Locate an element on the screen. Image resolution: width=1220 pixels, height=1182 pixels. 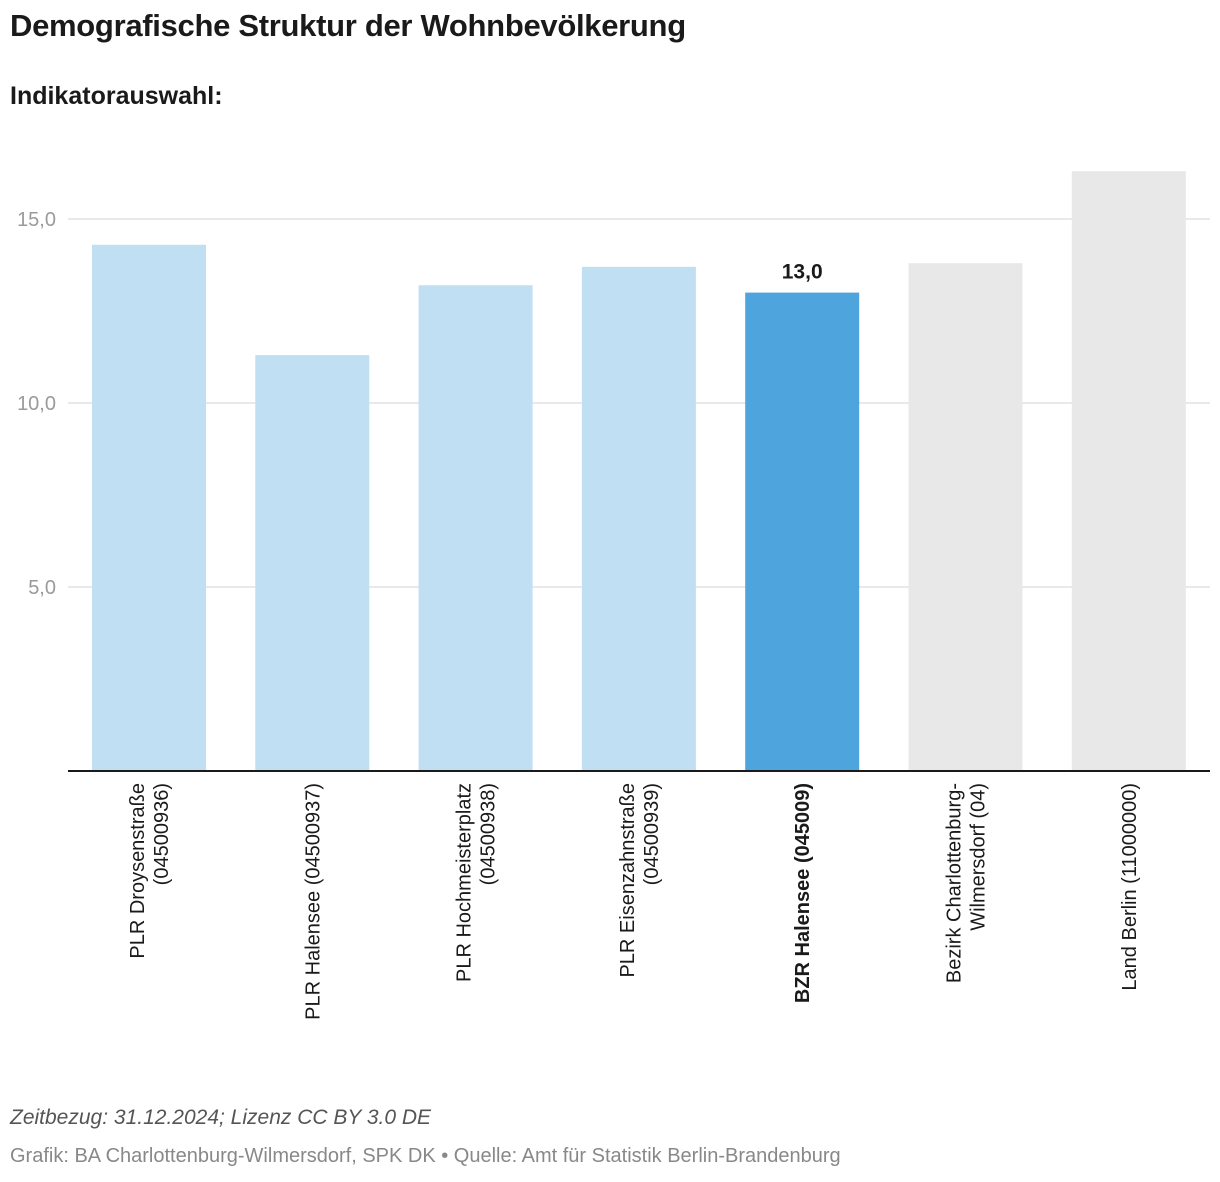
data-label: 13,0 is located at coordinates (802, 272).